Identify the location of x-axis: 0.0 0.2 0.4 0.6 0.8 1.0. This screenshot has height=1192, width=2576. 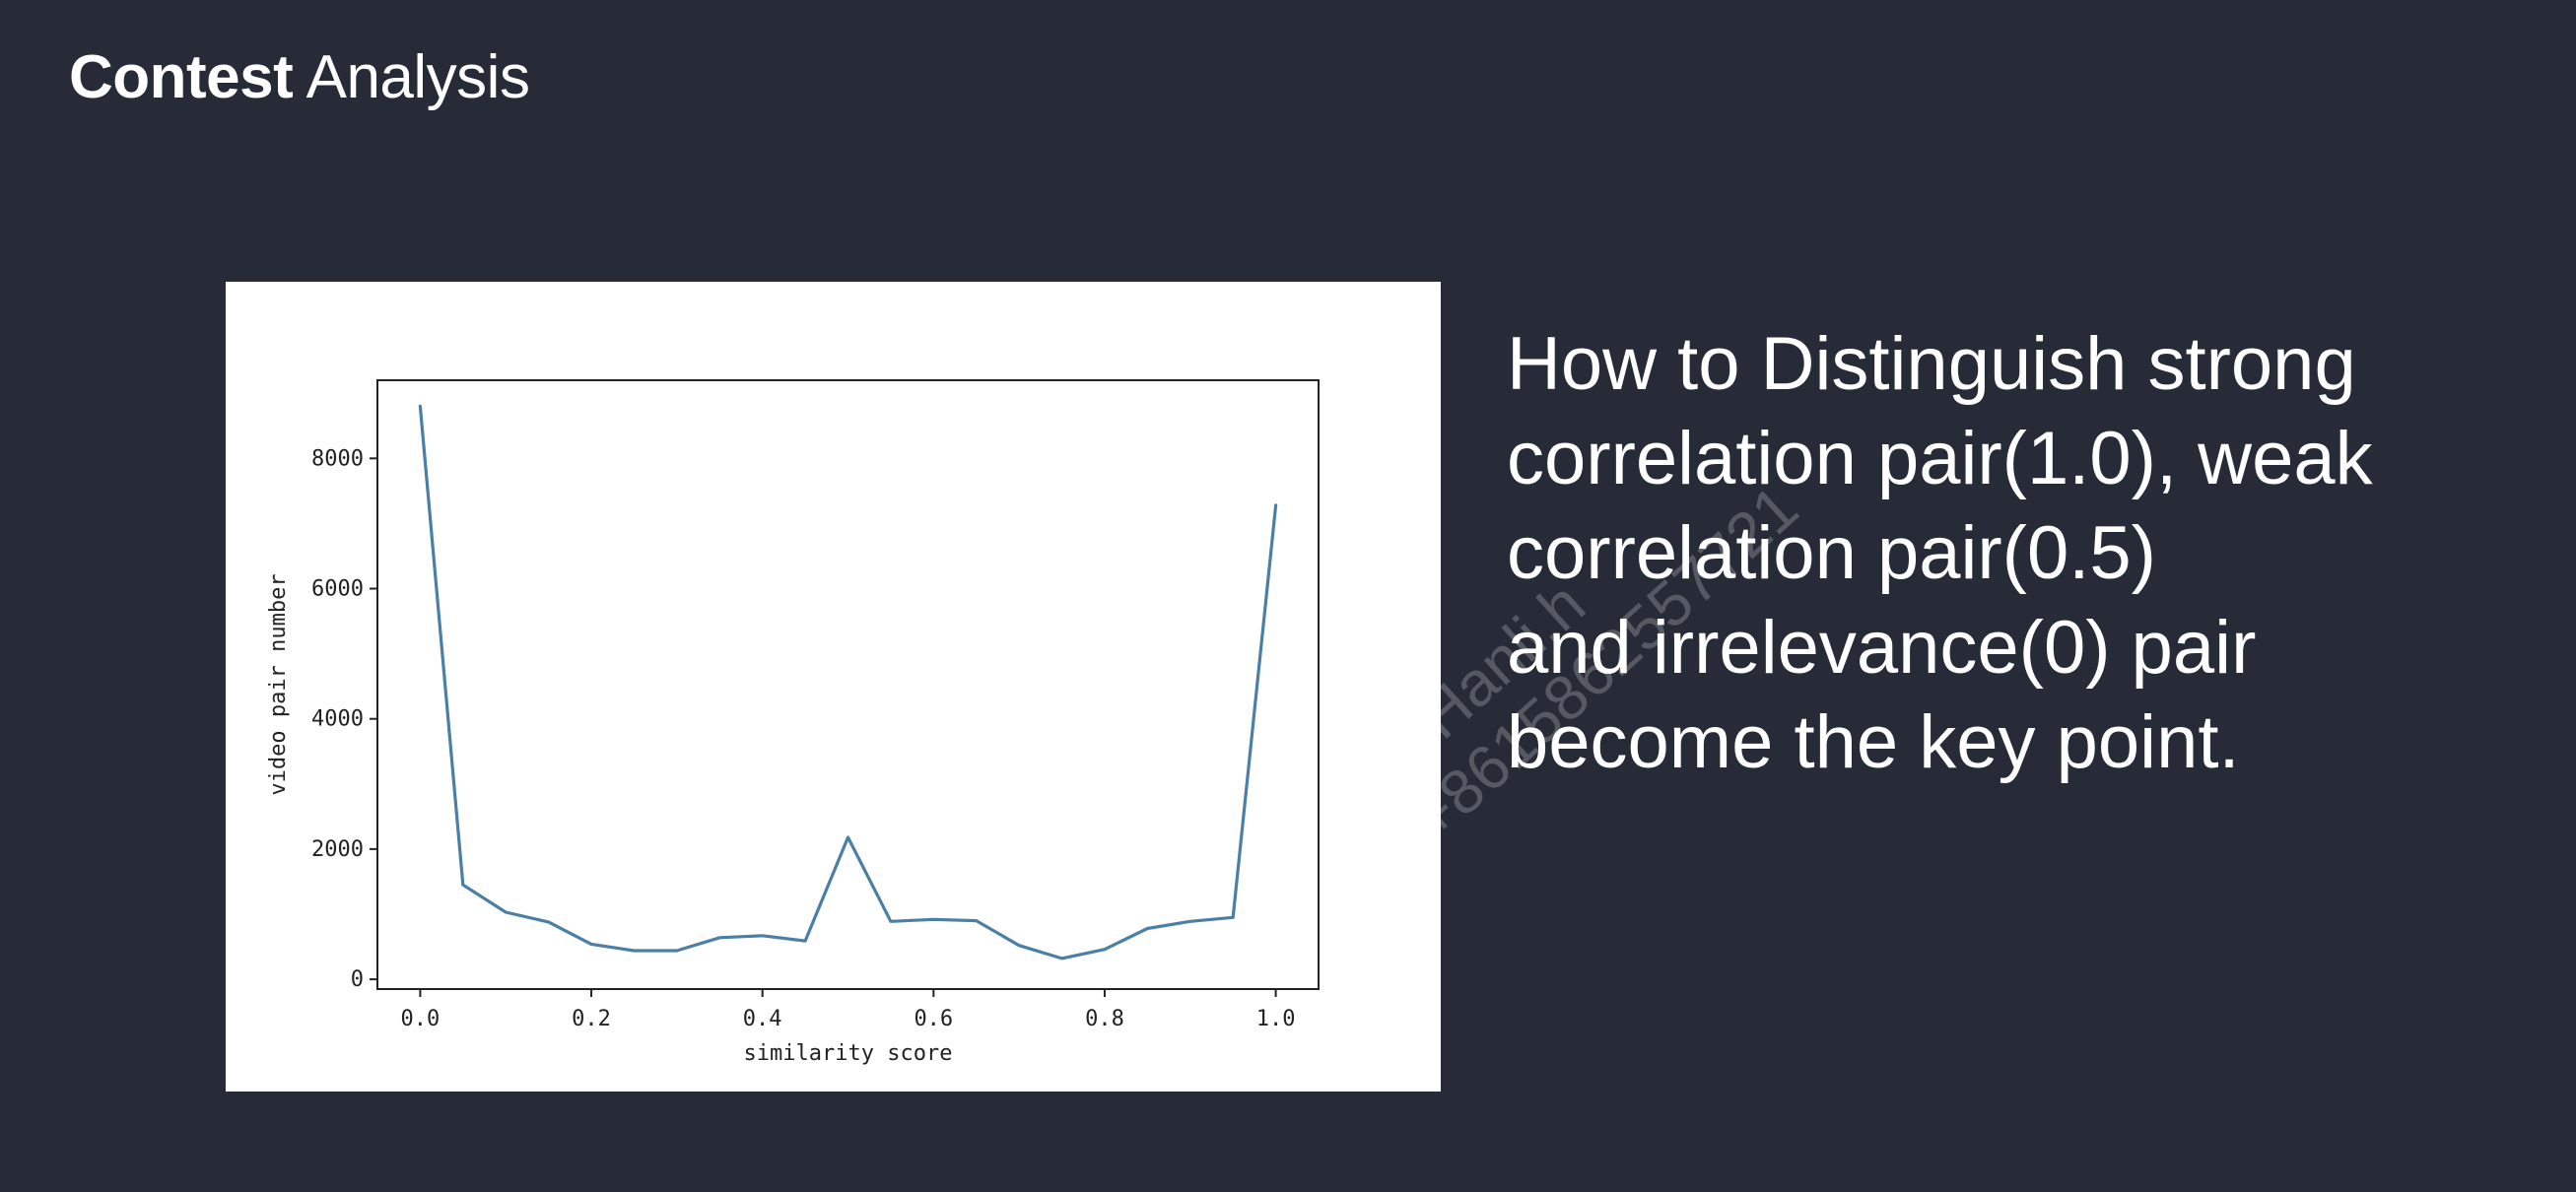
(848, 1010).